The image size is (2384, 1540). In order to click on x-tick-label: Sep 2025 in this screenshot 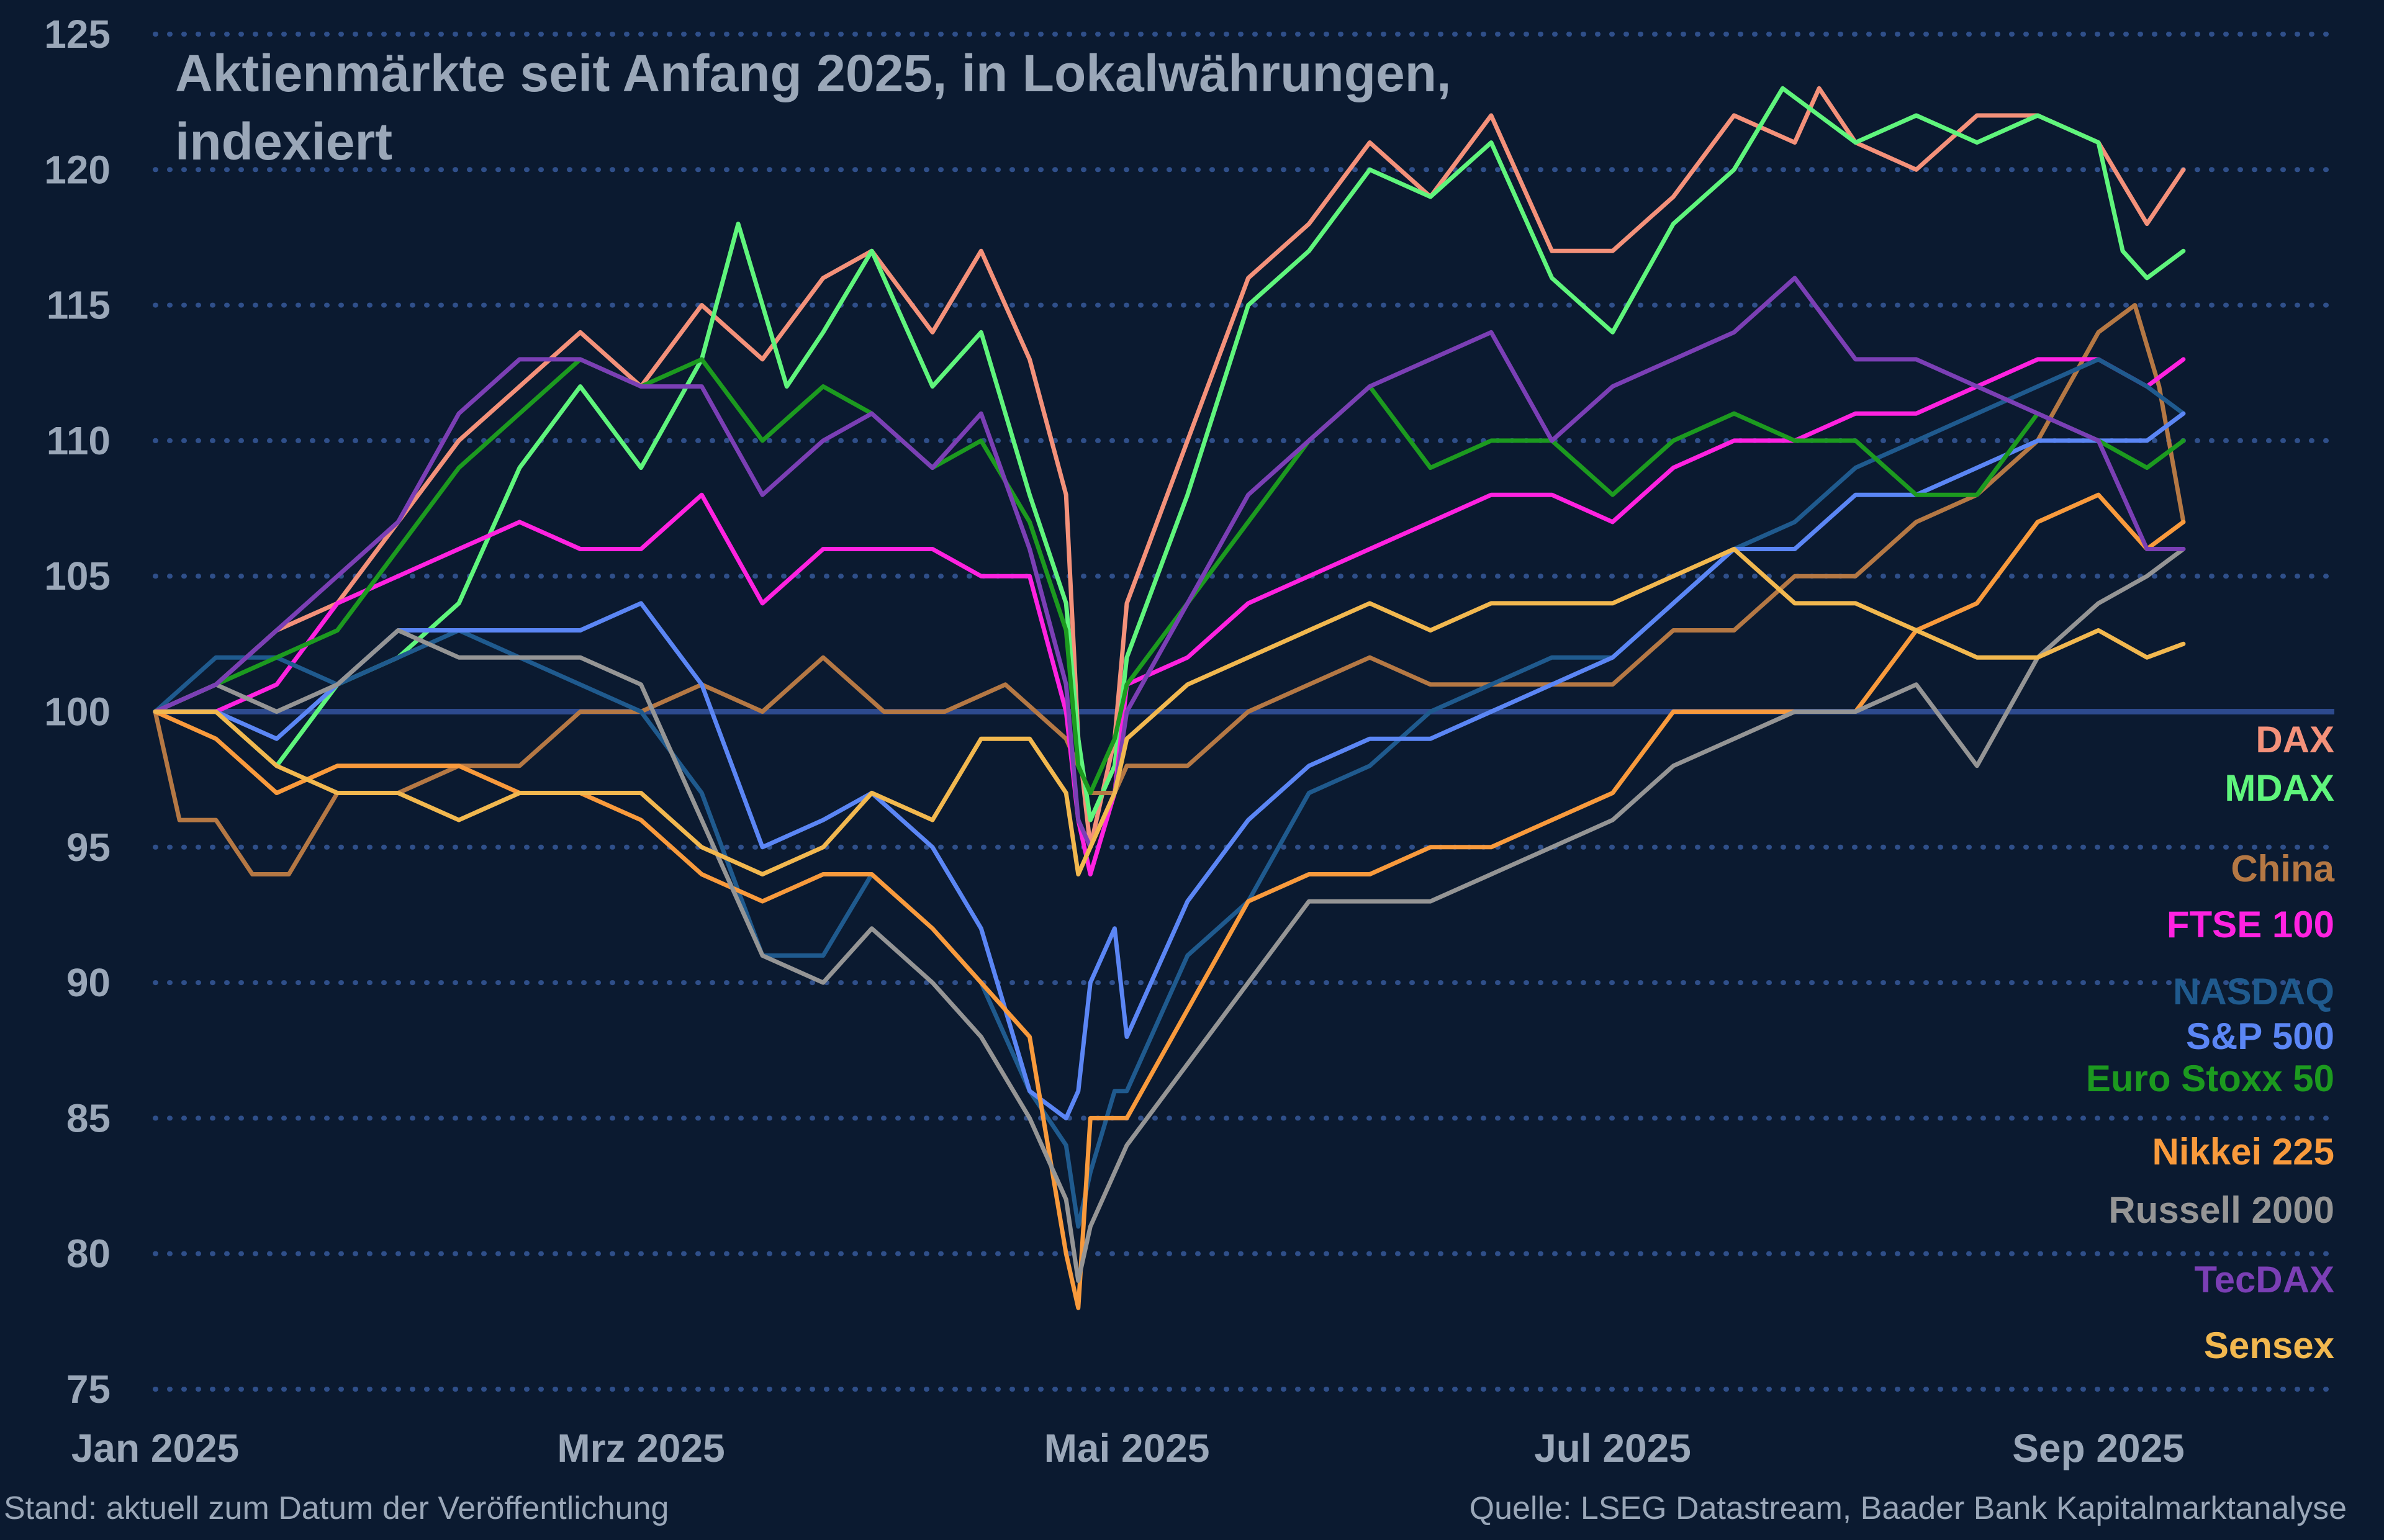, I will do `click(2098, 1448)`.